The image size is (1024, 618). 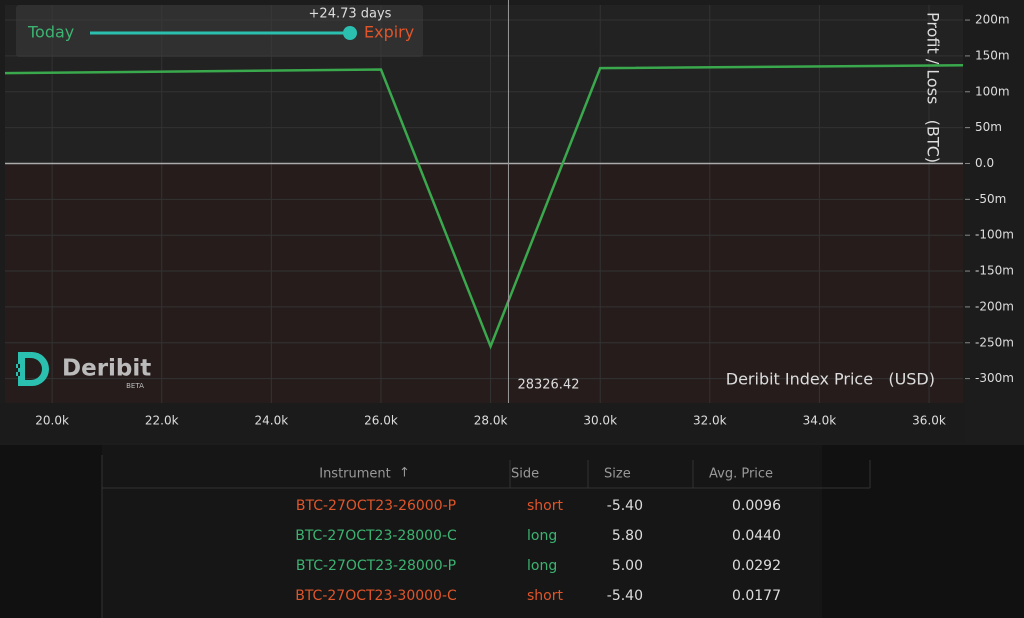 What do you see at coordinates (627, 536) in the screenshot?
I see `table-cell: 5.80` at bounding box center [627, 536].